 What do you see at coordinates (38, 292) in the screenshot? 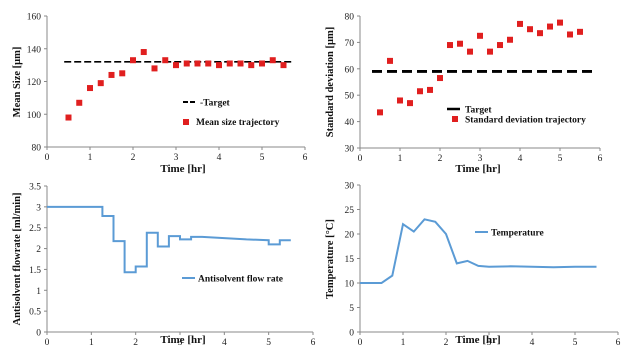
I see `y-tick-label: 1` at bounding box center [38, 292].